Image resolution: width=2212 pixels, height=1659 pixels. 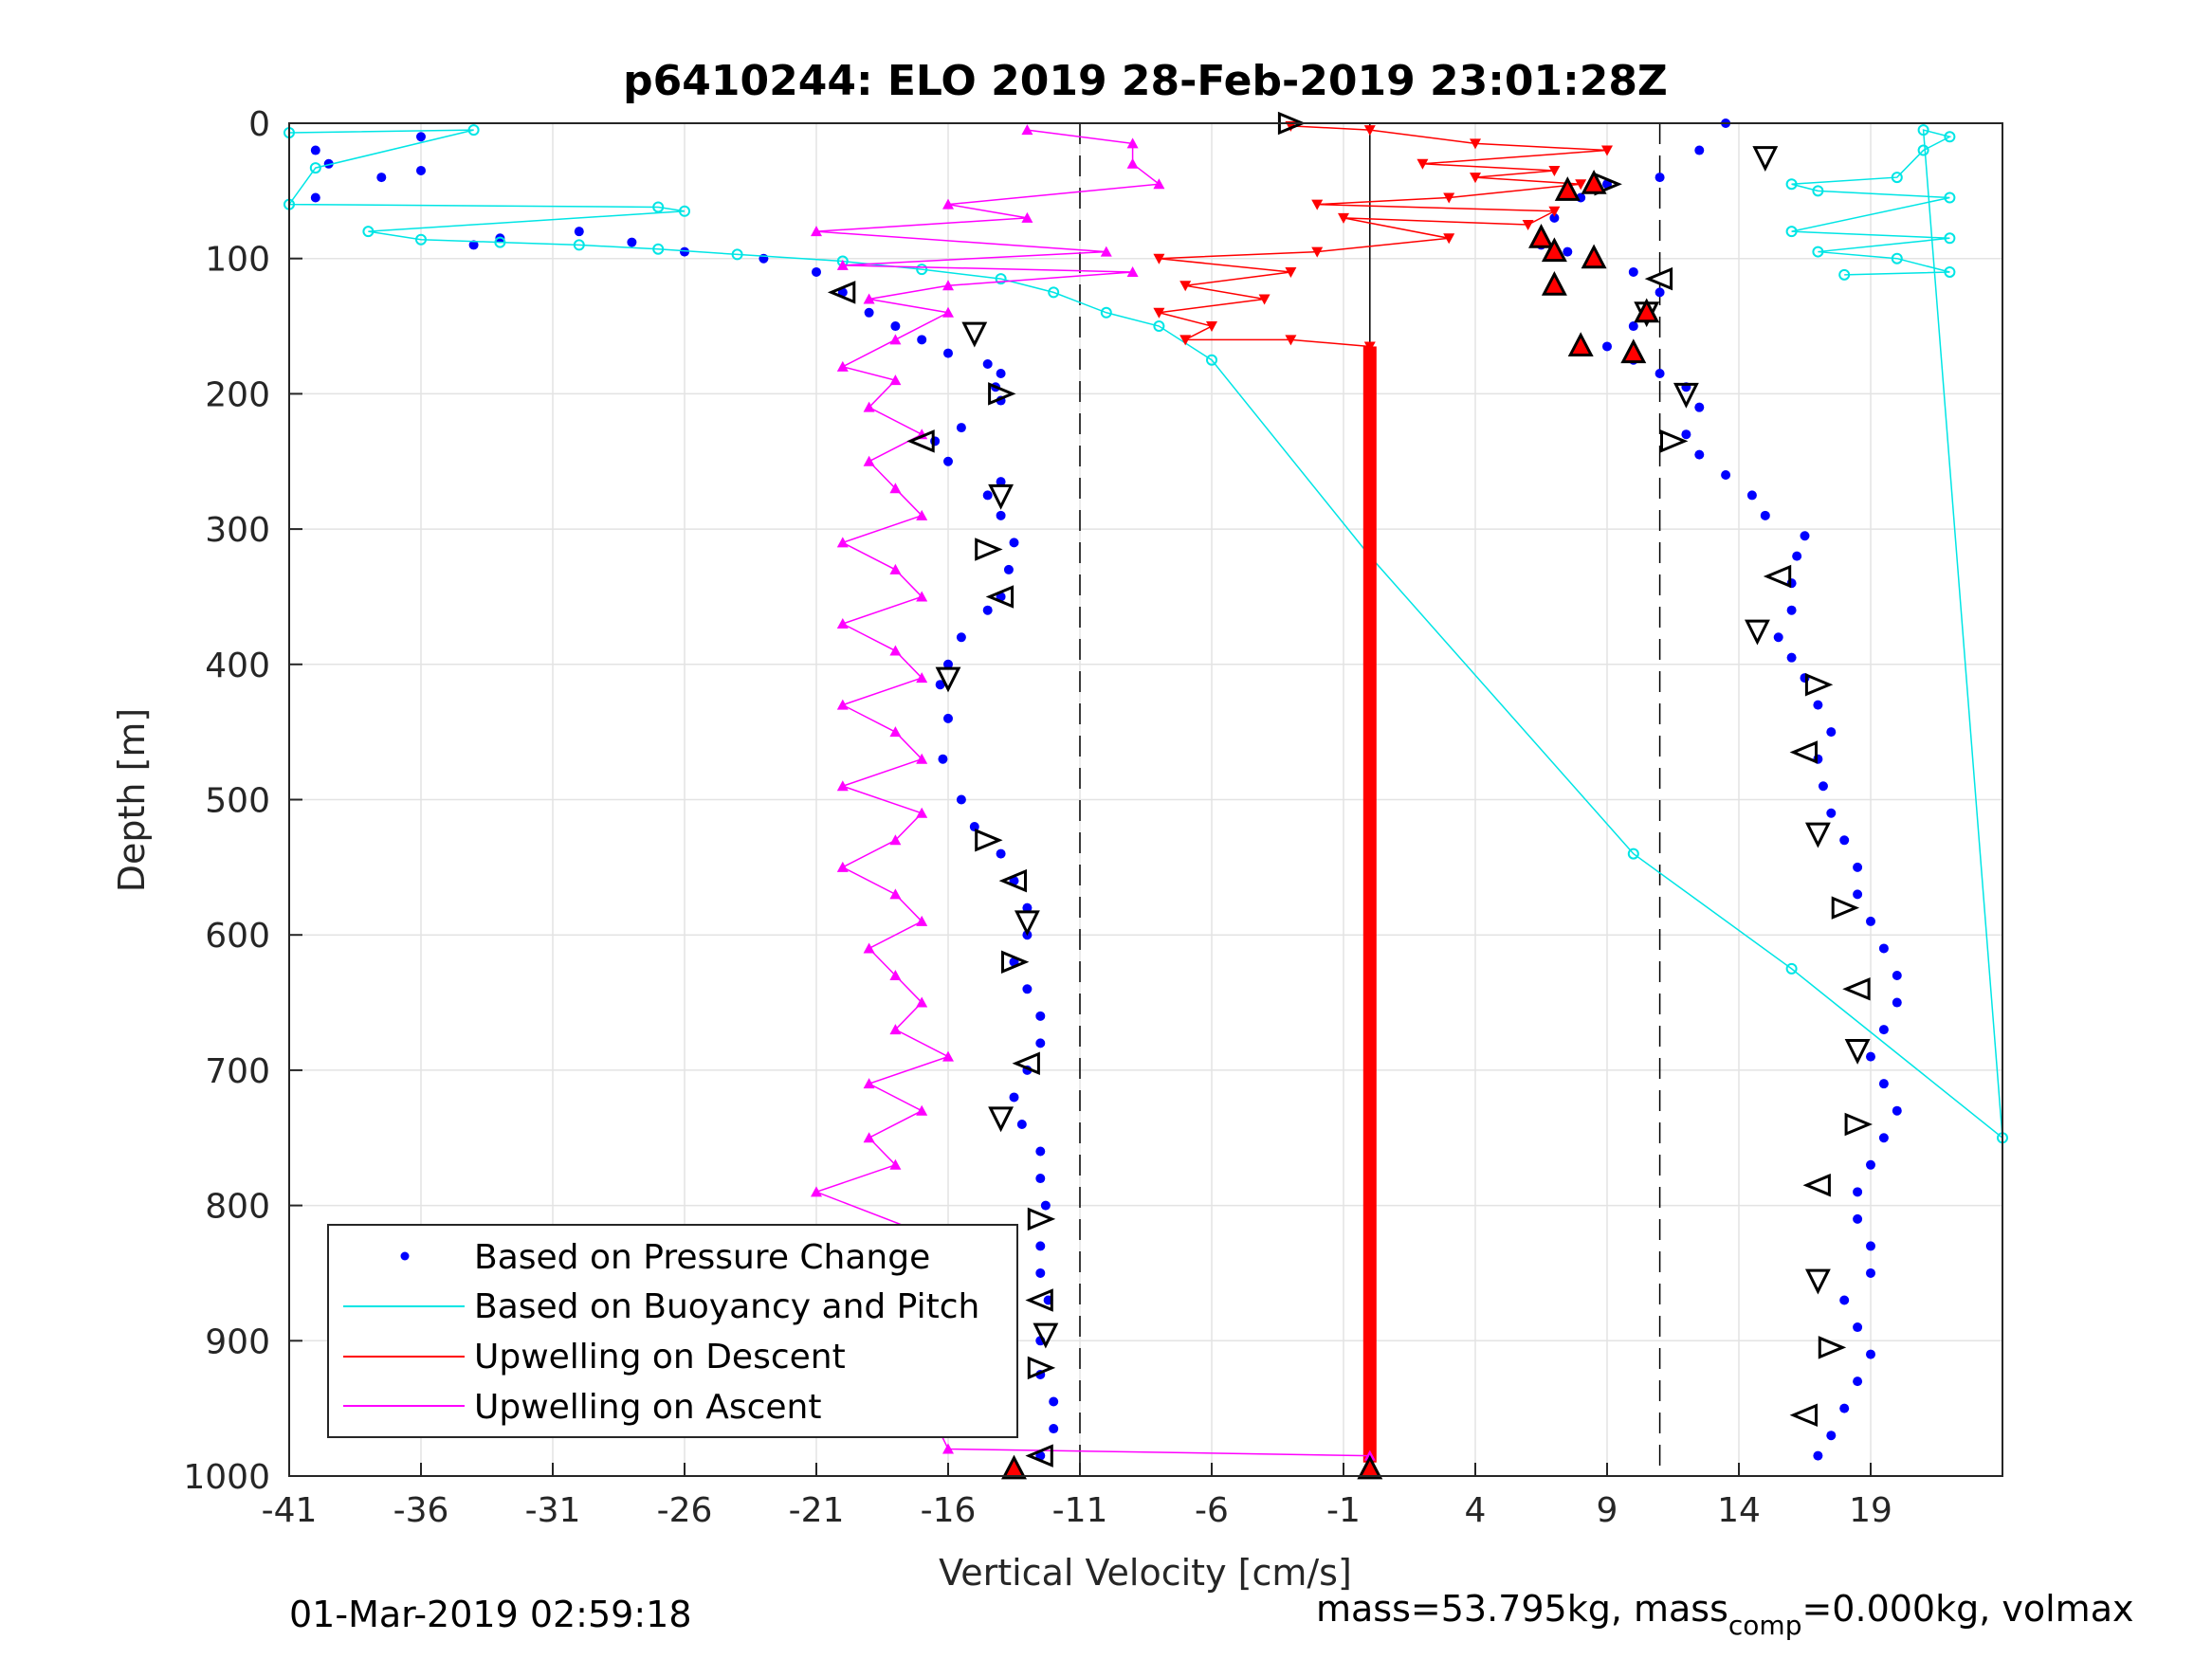 I want to click on y-tick-label: 300, so click(x=237, y=530).